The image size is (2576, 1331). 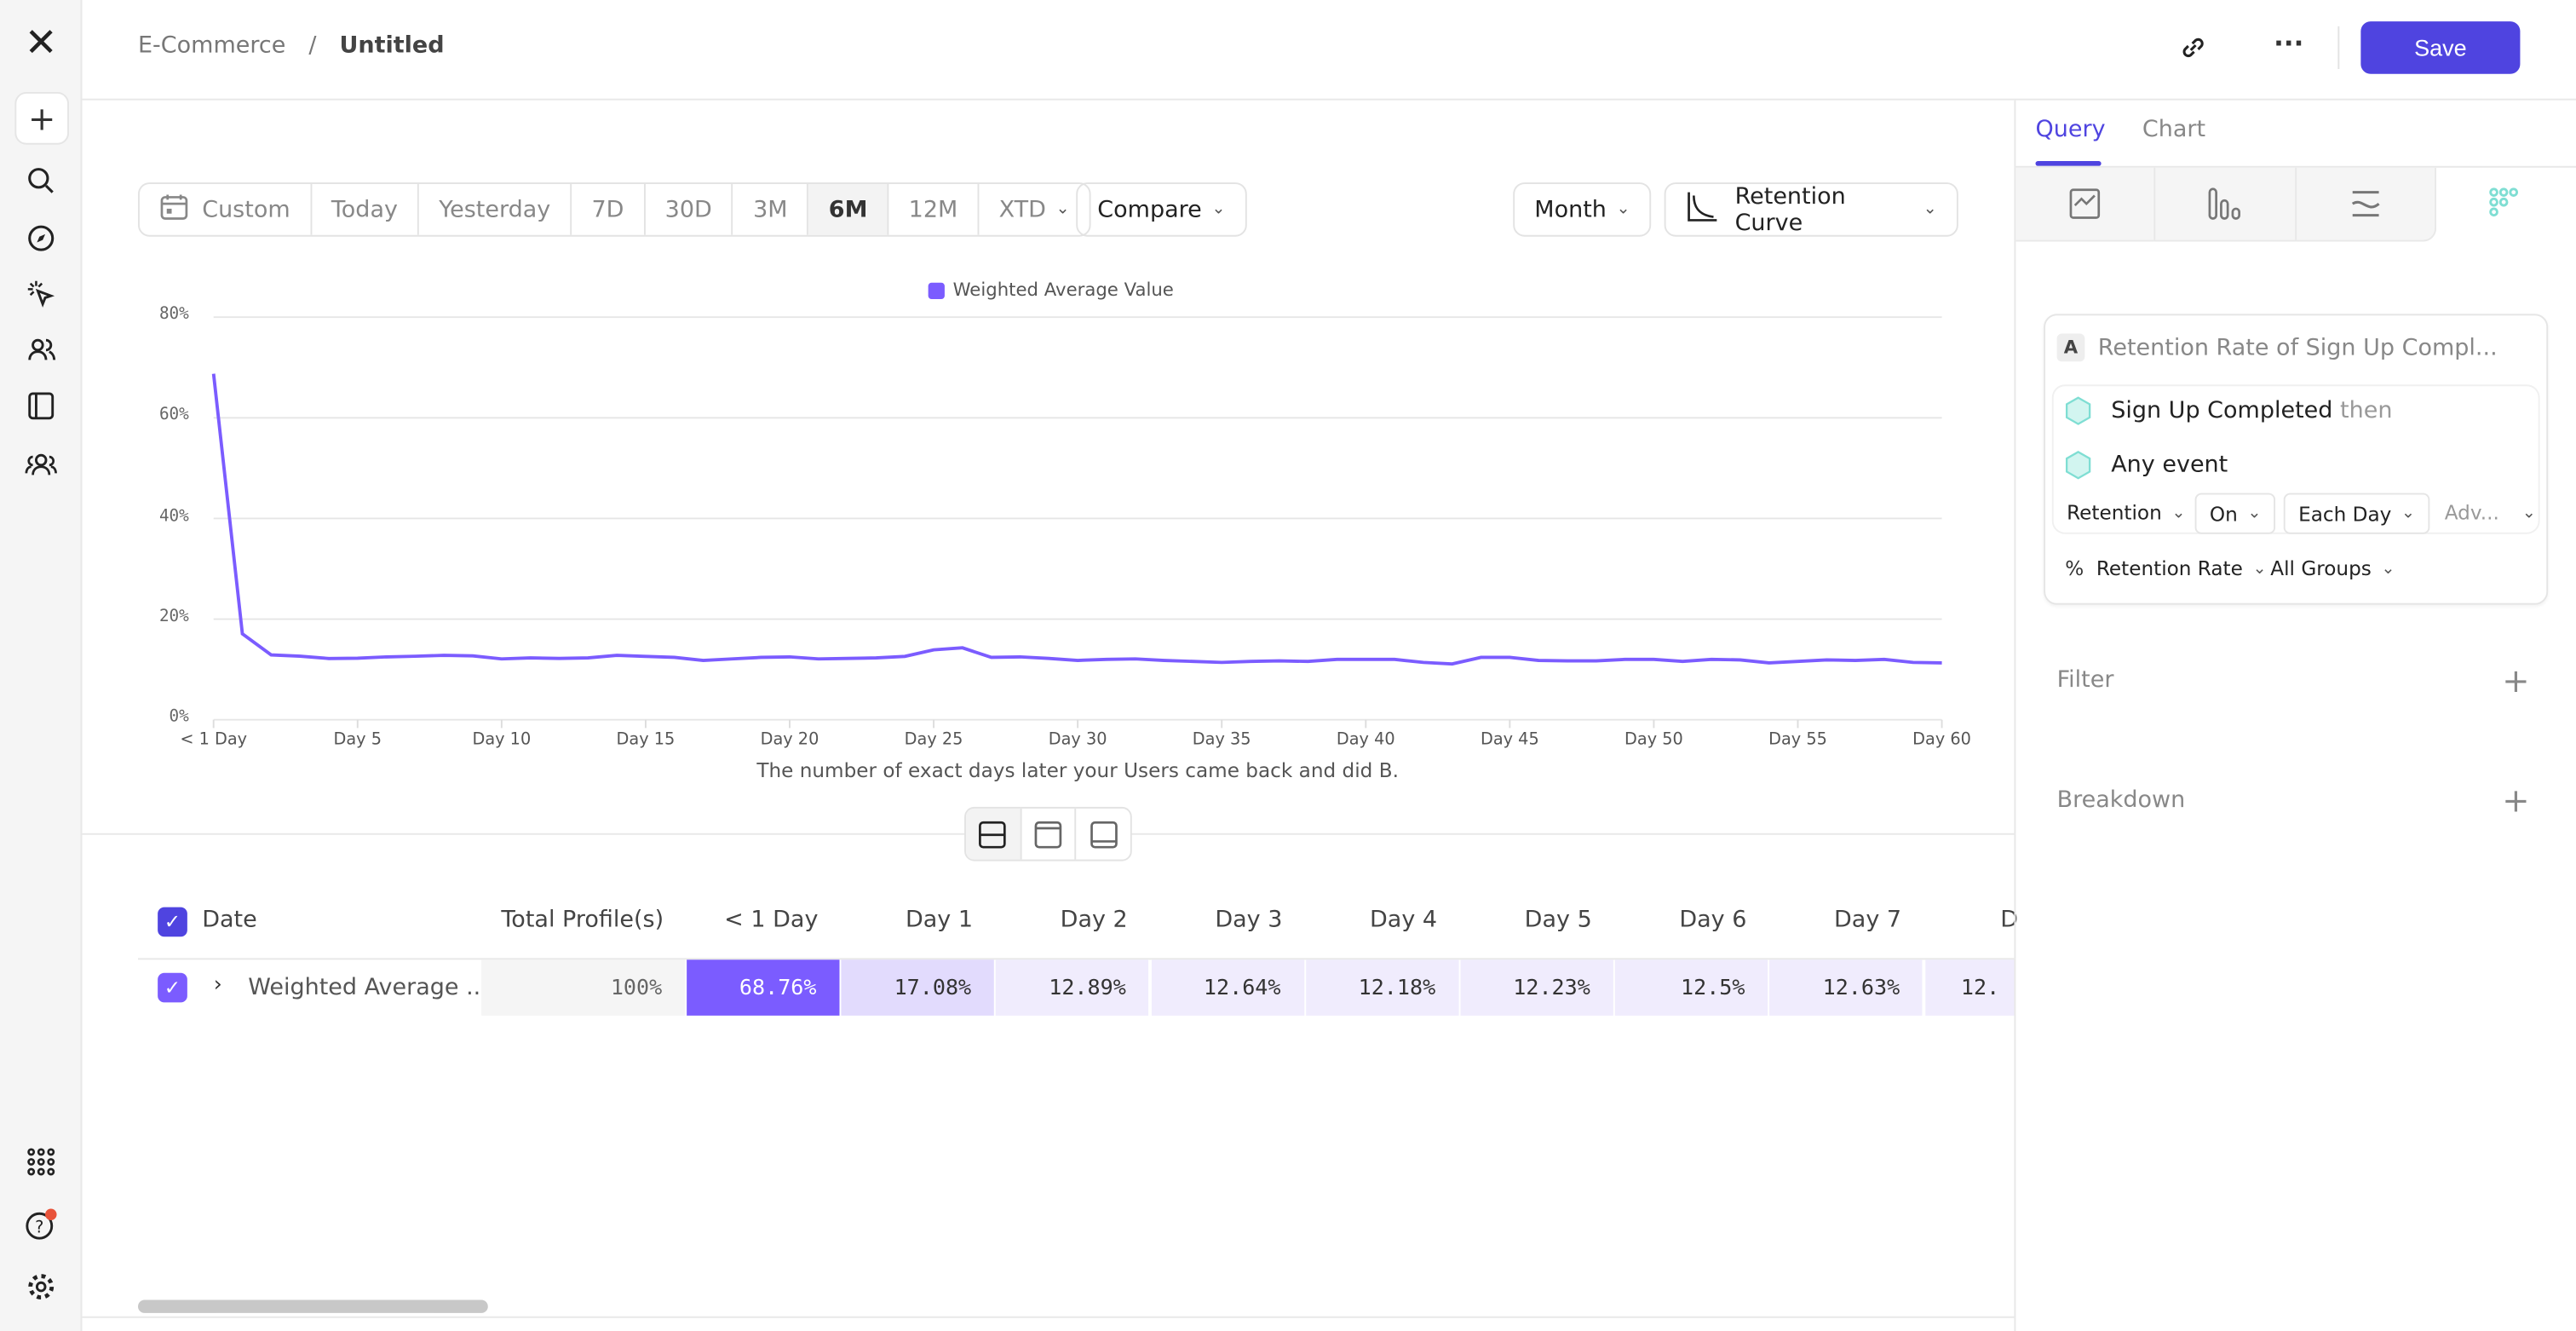 I want to click on insights-icon, so click(x=2086, y=203).